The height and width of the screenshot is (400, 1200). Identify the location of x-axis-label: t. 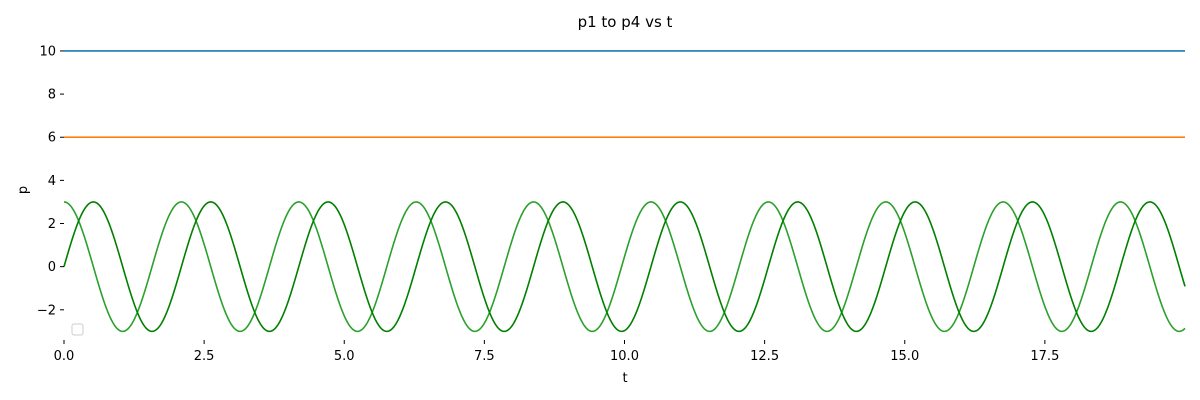
(624, 378).